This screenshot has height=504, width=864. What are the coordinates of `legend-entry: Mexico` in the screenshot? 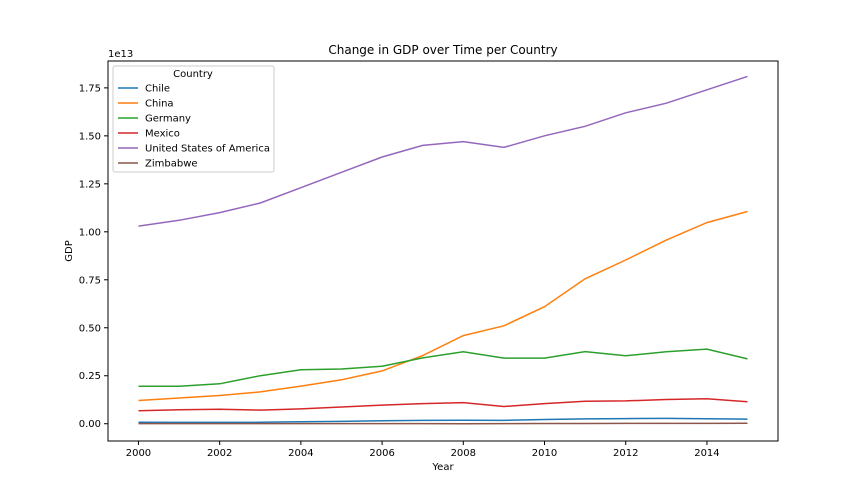 It's located at (162, 134).